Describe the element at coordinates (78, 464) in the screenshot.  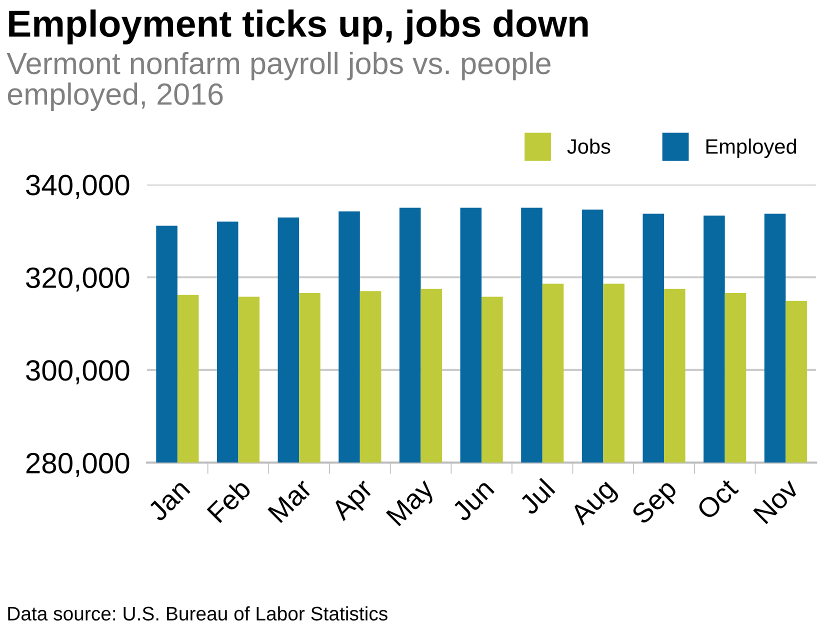
I see `y-tick-label: 280,000` at that location.